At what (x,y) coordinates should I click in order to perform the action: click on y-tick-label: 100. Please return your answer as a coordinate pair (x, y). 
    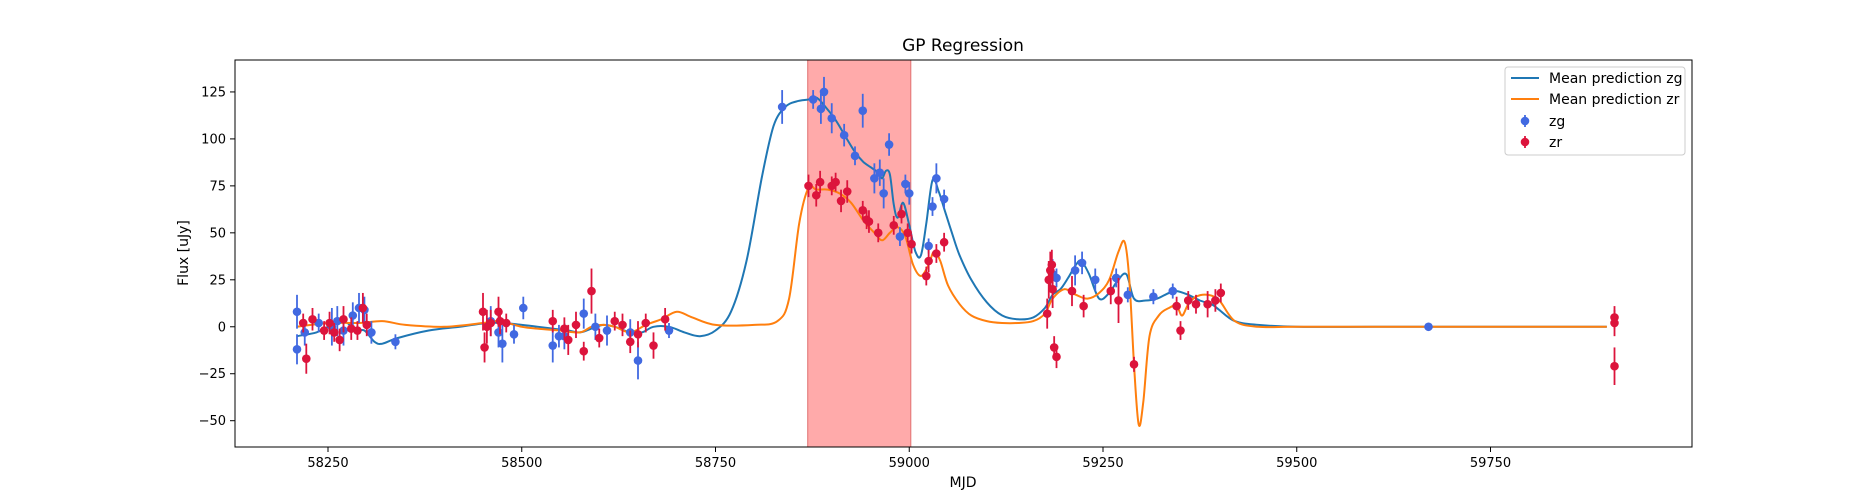
    Looking at the image, I should click on (213, 139).